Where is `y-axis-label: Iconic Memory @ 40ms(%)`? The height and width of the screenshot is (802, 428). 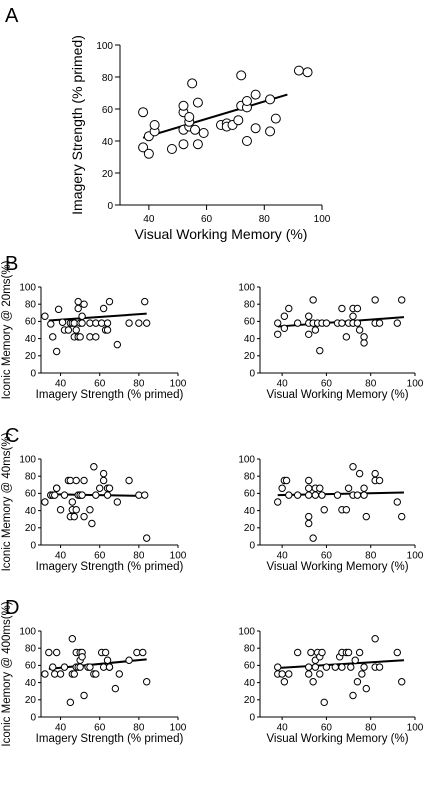
y-axis-label: Iconic Memory @ 40ms(%) is located at coordinates (7, 501).